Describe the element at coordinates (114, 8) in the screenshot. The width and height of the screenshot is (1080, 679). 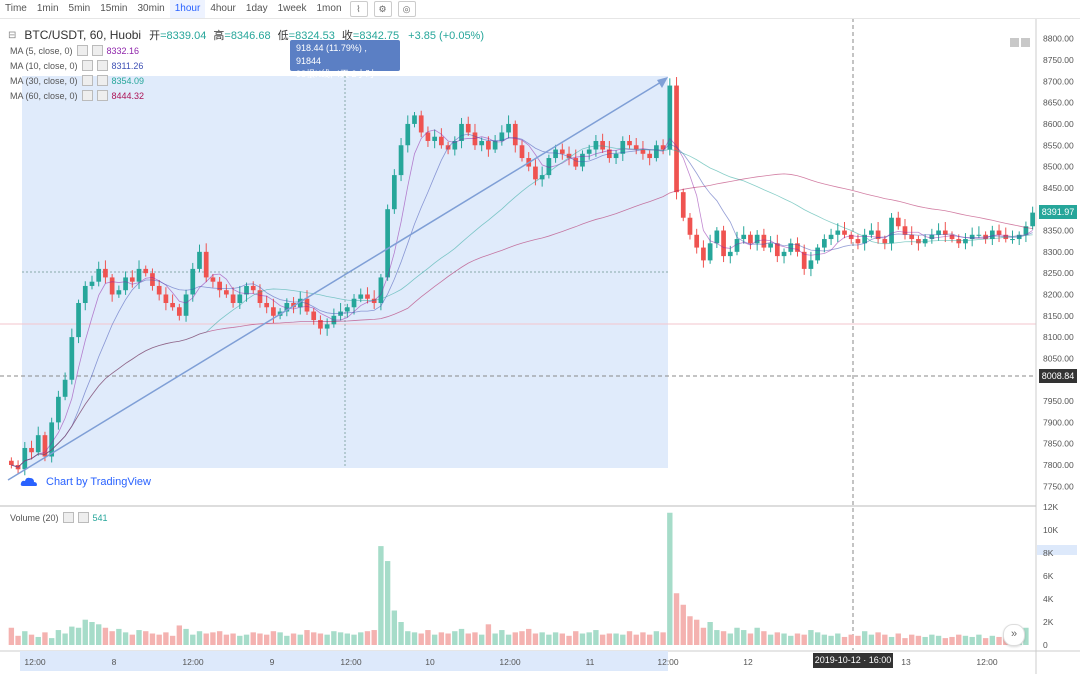
I see `timeframe-15min: 15min` at that location.